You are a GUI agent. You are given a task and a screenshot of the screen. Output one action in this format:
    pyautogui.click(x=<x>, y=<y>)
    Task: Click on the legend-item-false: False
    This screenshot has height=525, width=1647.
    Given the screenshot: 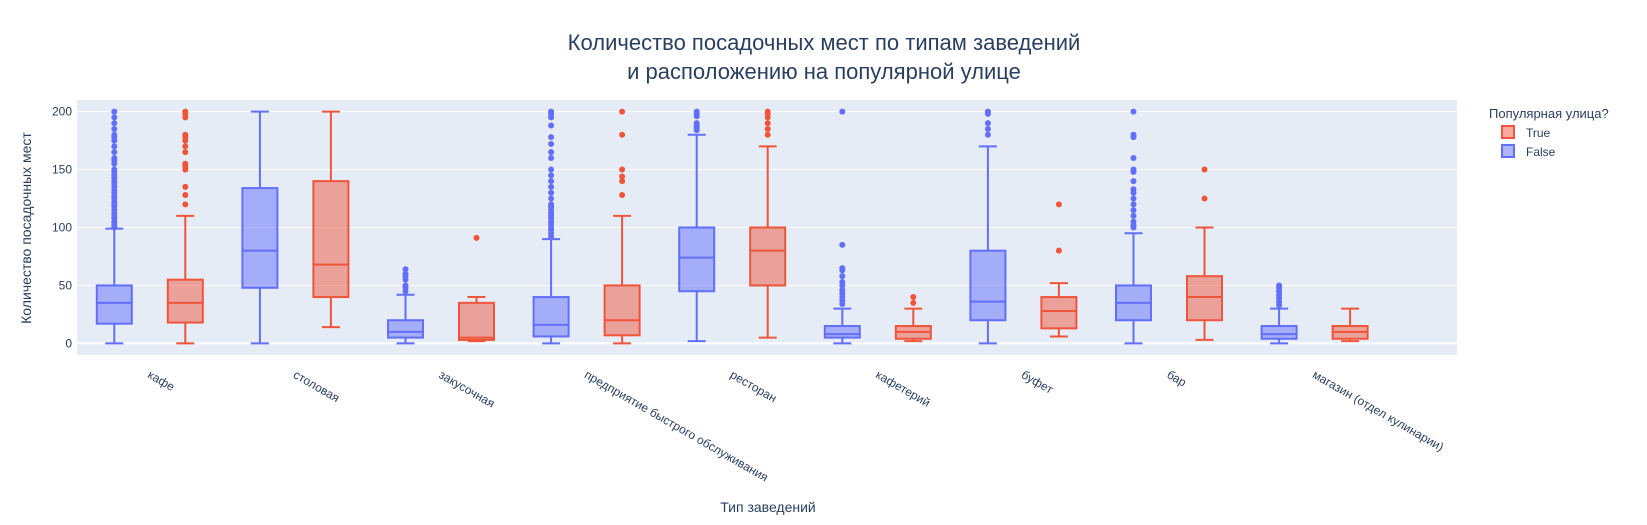 What is the action you would take?
    pyautogui.click(x=1528, y=151)
    